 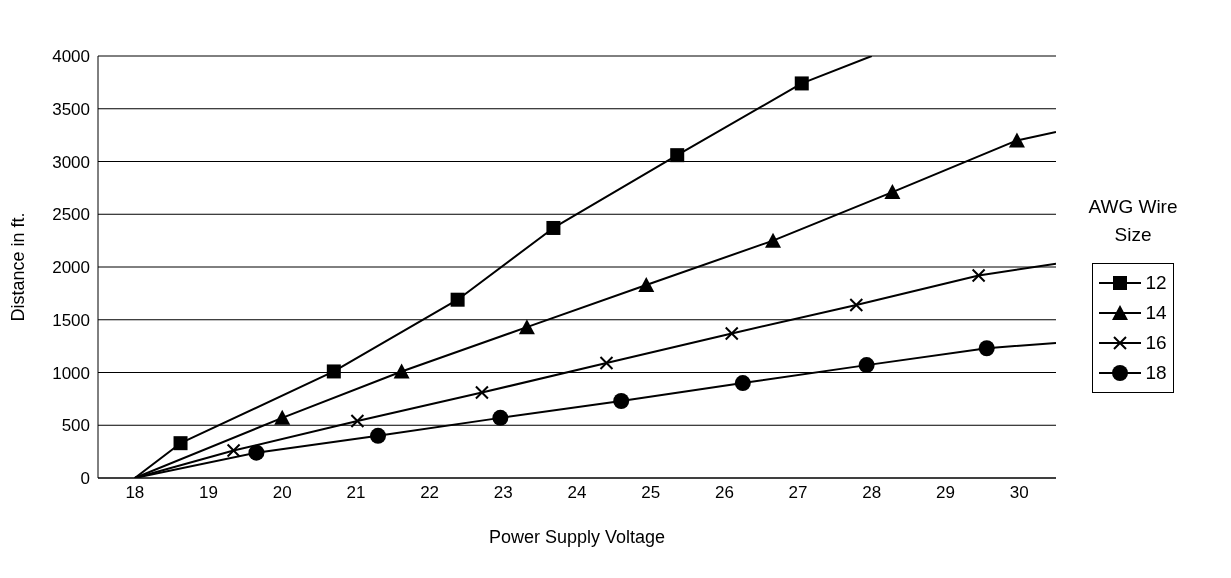 What do you see at coordinates (71, 162) in the screenshot?
I see `y-tick-label: 3000` at bounding box center [71, 162].